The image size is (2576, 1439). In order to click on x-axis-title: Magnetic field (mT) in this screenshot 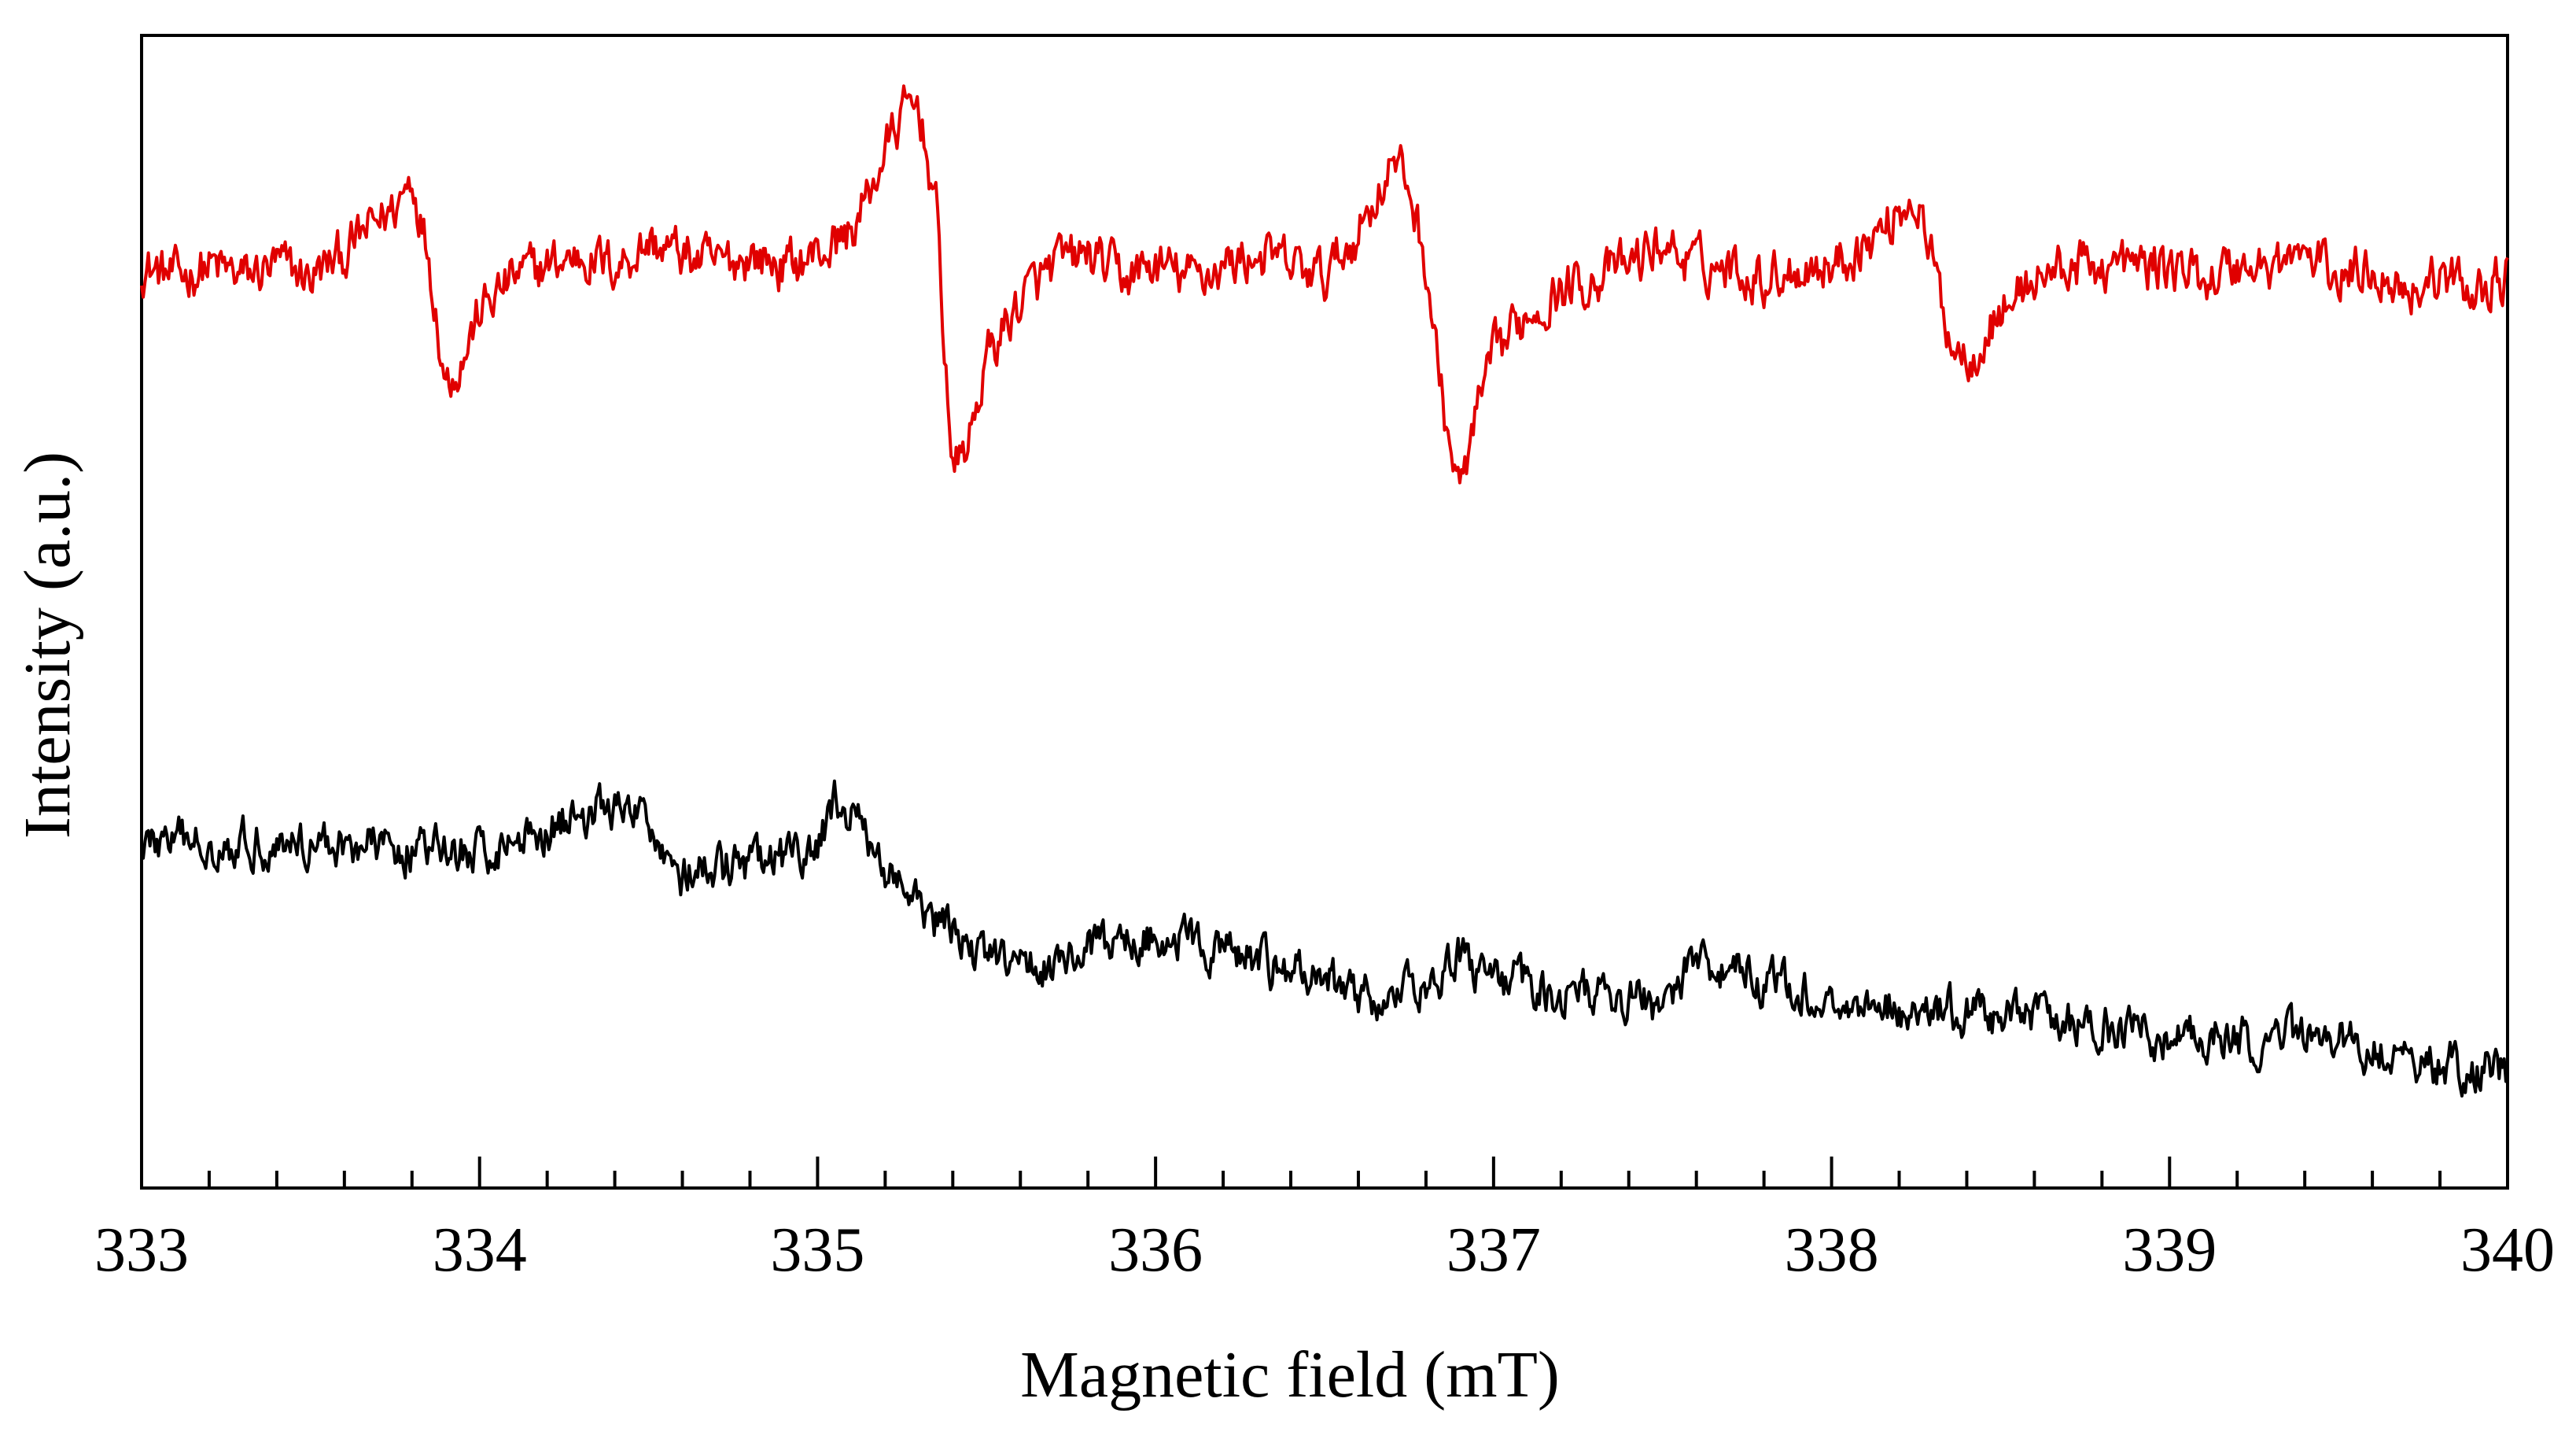, I will do `click(1290, 1374)`.